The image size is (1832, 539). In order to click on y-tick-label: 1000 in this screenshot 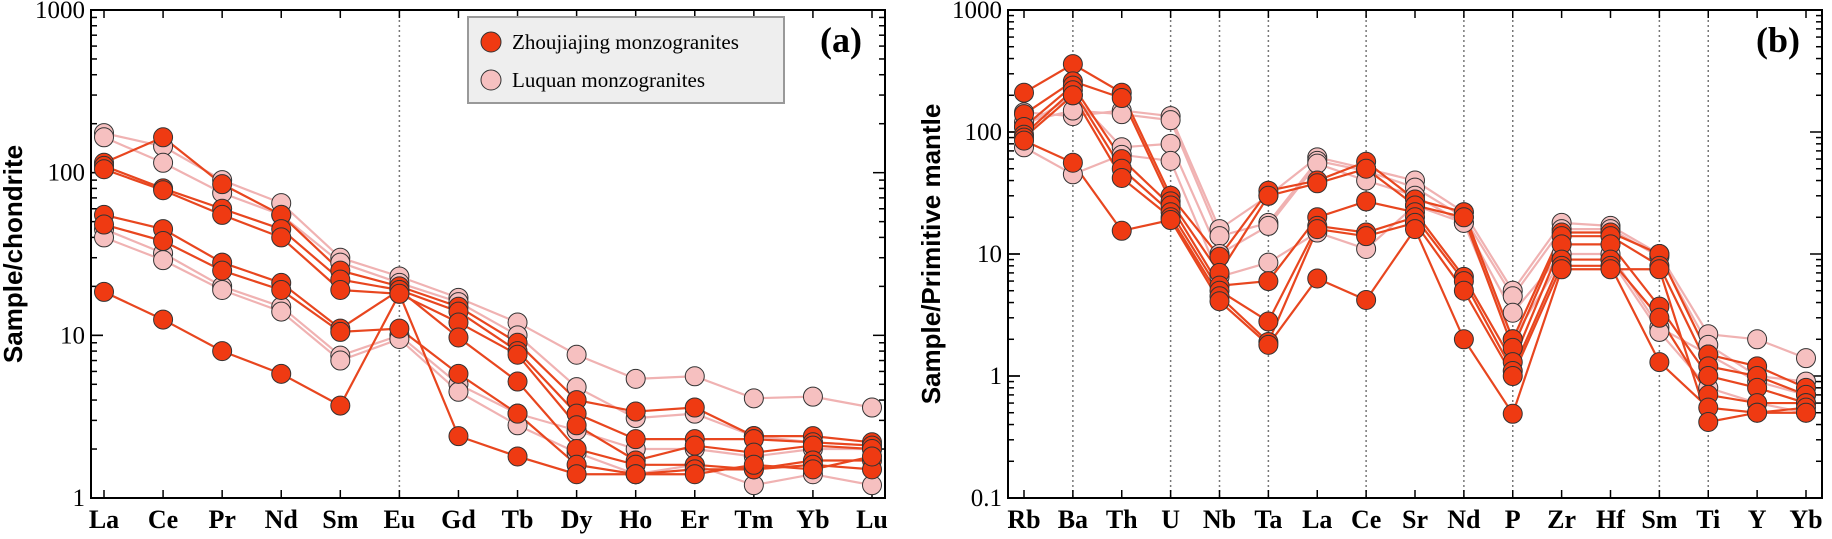, I will do `click(977, 12)`.